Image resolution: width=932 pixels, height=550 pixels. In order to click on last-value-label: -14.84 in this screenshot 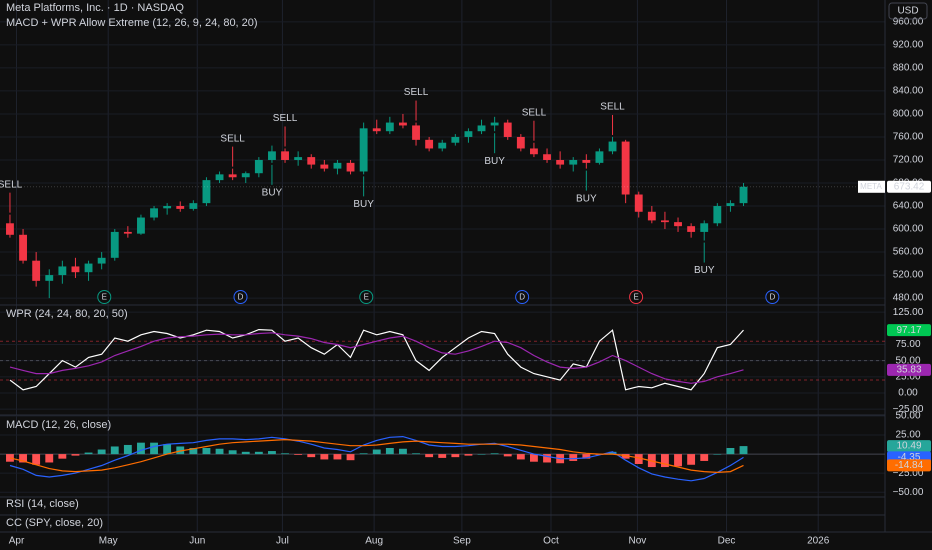, I will do `click(909, 465)`.